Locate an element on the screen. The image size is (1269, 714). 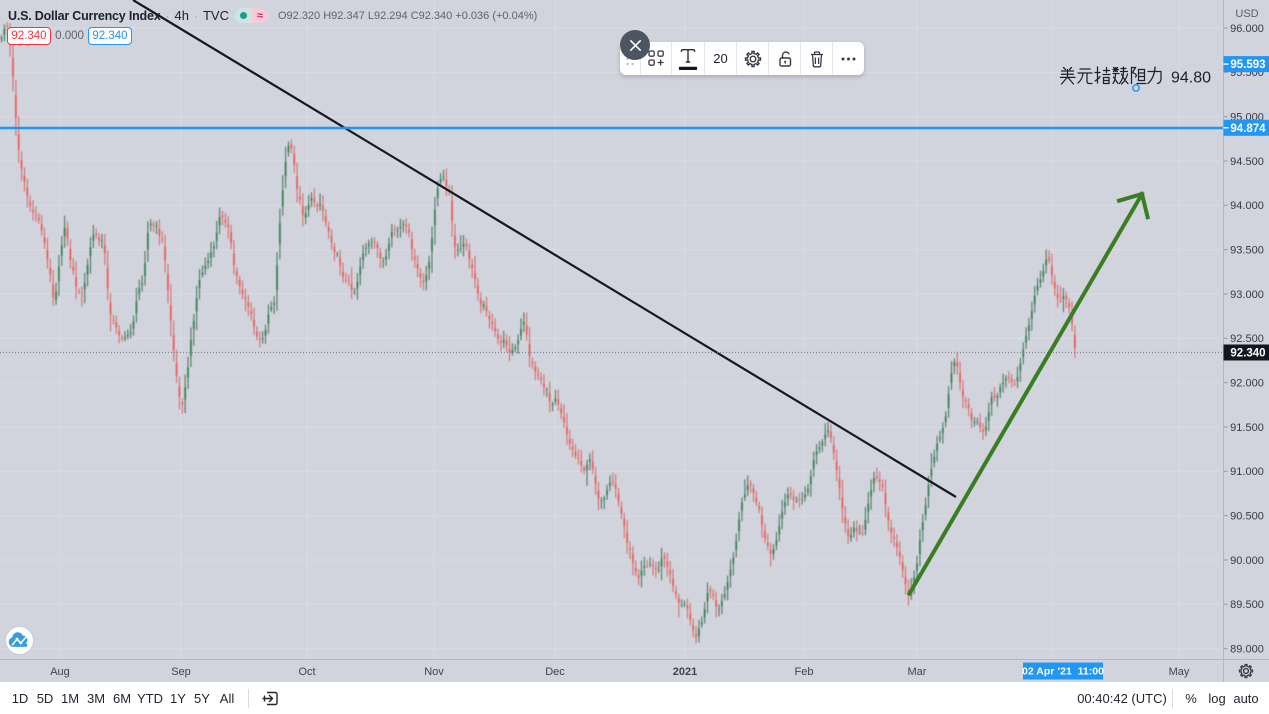
svg-text: 92.340 is located at coordinates (1247, 354).